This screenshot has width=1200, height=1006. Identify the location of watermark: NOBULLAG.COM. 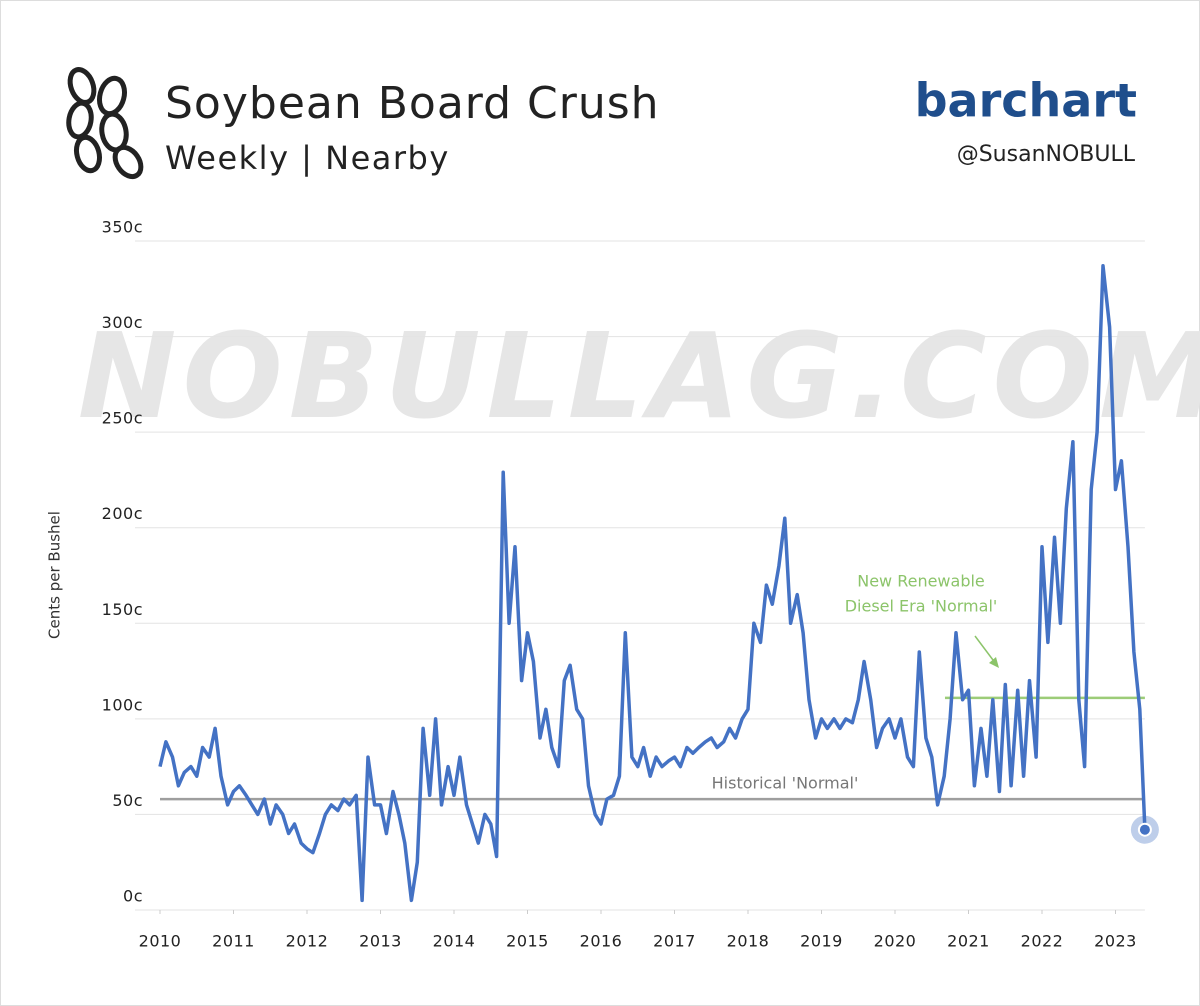
(639, 376).